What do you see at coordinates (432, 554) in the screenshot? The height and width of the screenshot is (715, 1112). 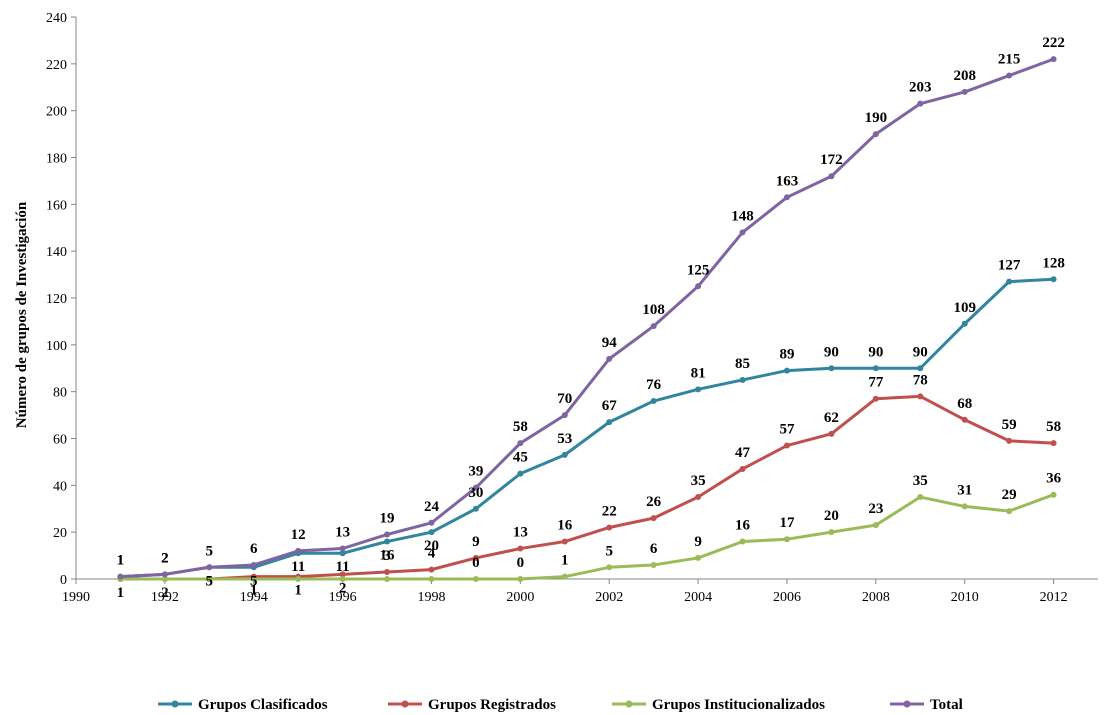 I see `data-label: 4` at bounding box center [432, 554].